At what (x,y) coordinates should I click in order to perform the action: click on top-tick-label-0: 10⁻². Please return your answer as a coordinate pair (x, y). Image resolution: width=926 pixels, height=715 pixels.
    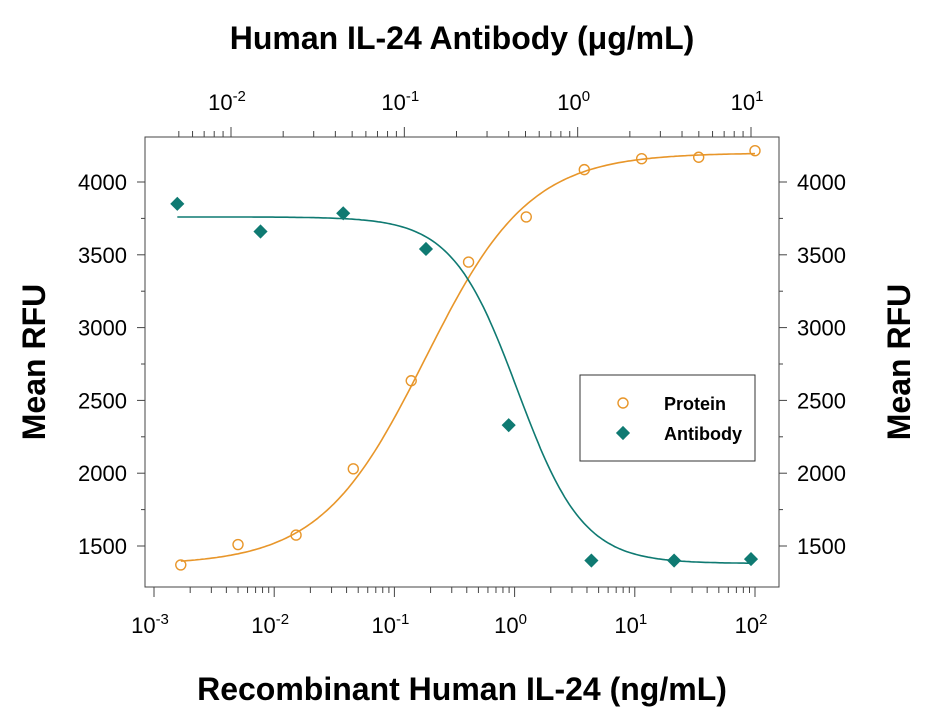
    Looking at the image, I should click on (227, 101).